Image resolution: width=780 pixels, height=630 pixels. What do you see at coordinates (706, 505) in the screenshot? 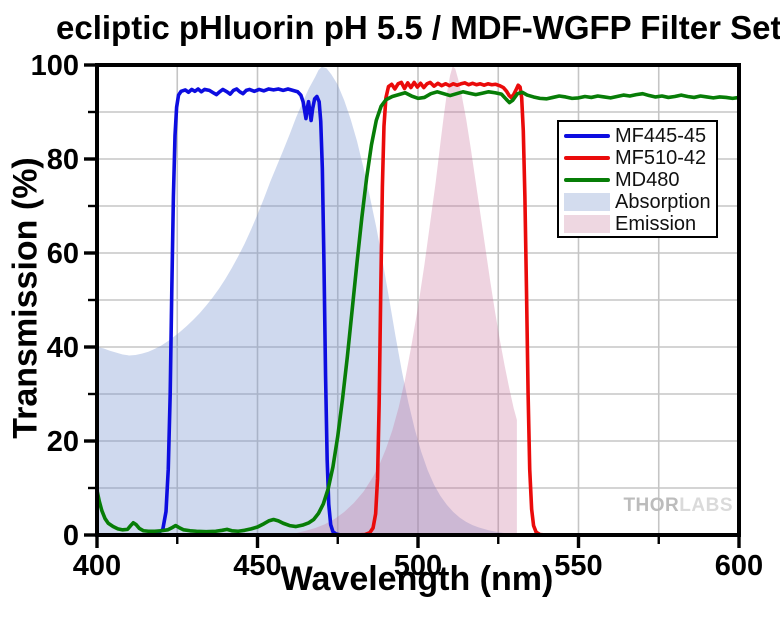
I see `watermark-labs-text: LABS` at bounding box center [706, 505].